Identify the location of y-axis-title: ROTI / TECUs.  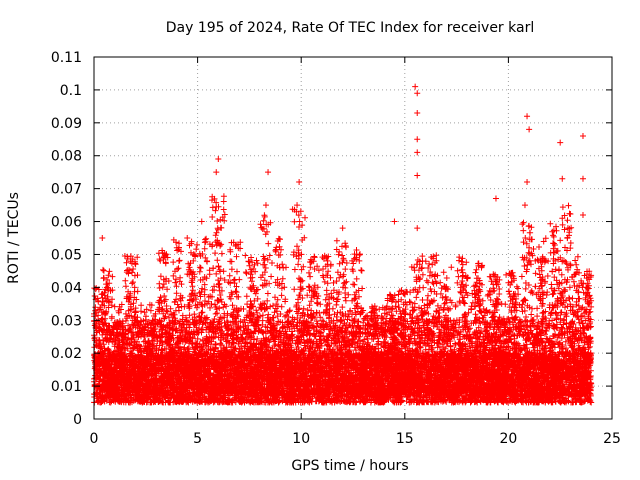
(14, 238).